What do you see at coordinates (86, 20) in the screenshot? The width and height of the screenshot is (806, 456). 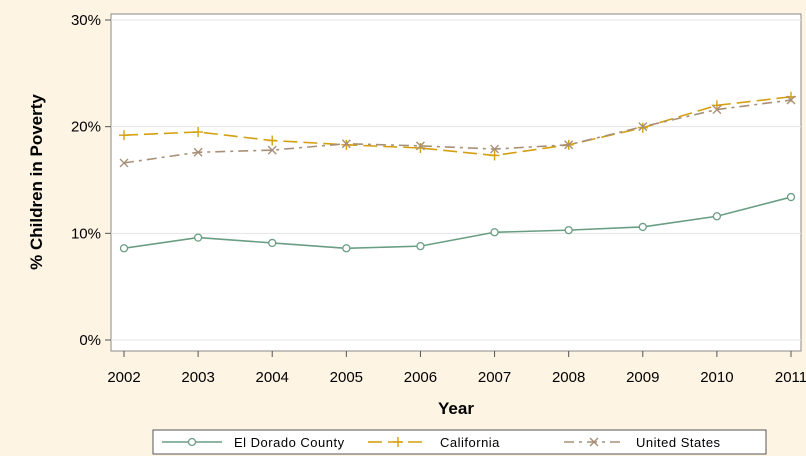 I see `y-tick-label: 30%` at bounding box center [86, 20].